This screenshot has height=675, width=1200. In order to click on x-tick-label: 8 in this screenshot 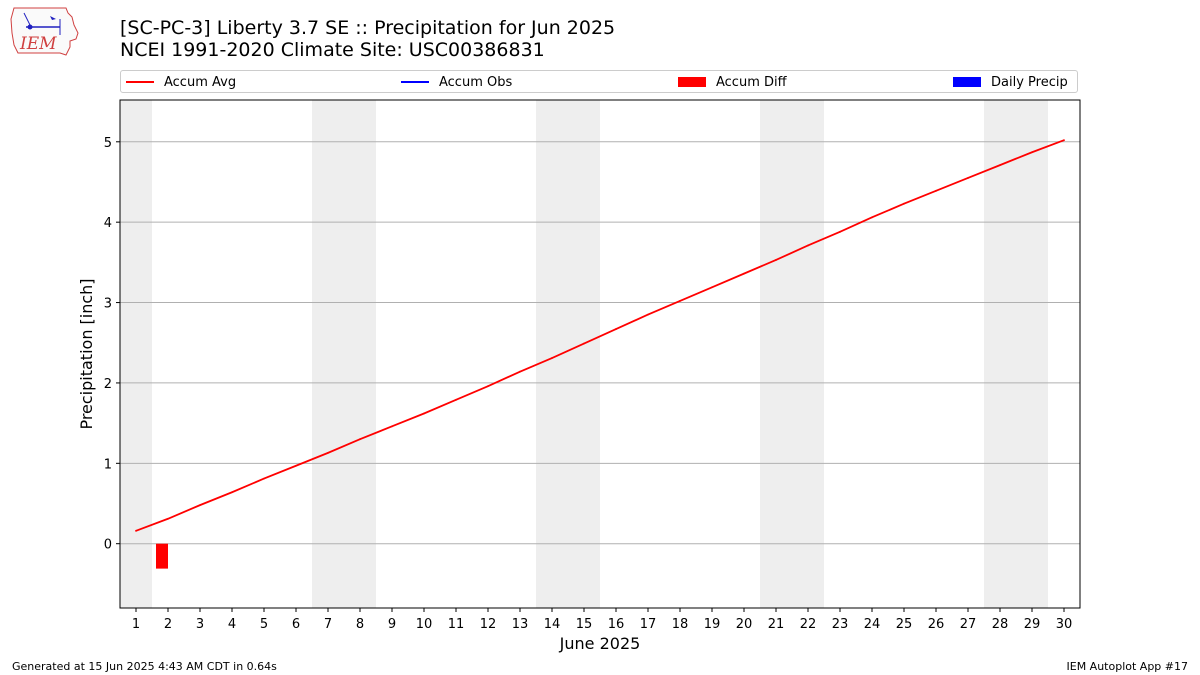, I will do `click(360, 624)`.